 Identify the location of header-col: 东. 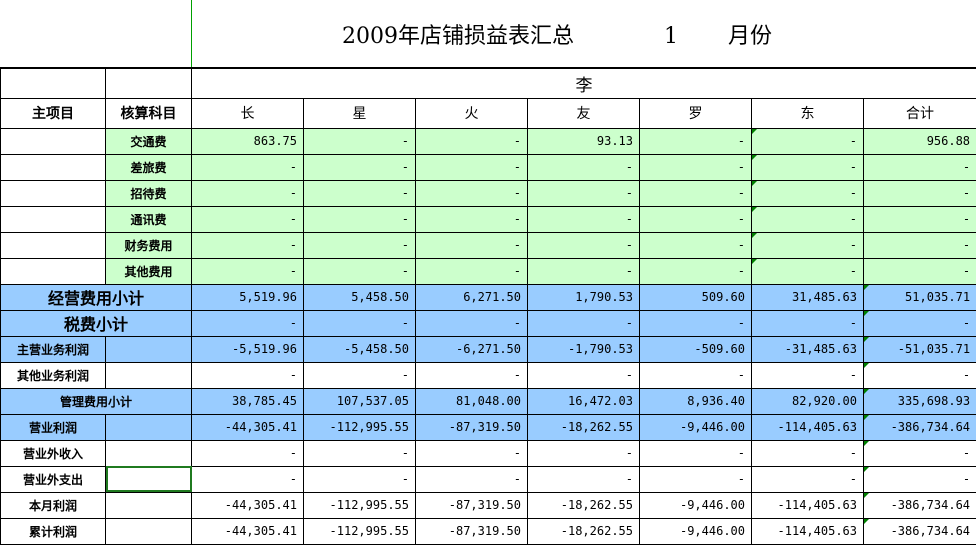
(808, 113).